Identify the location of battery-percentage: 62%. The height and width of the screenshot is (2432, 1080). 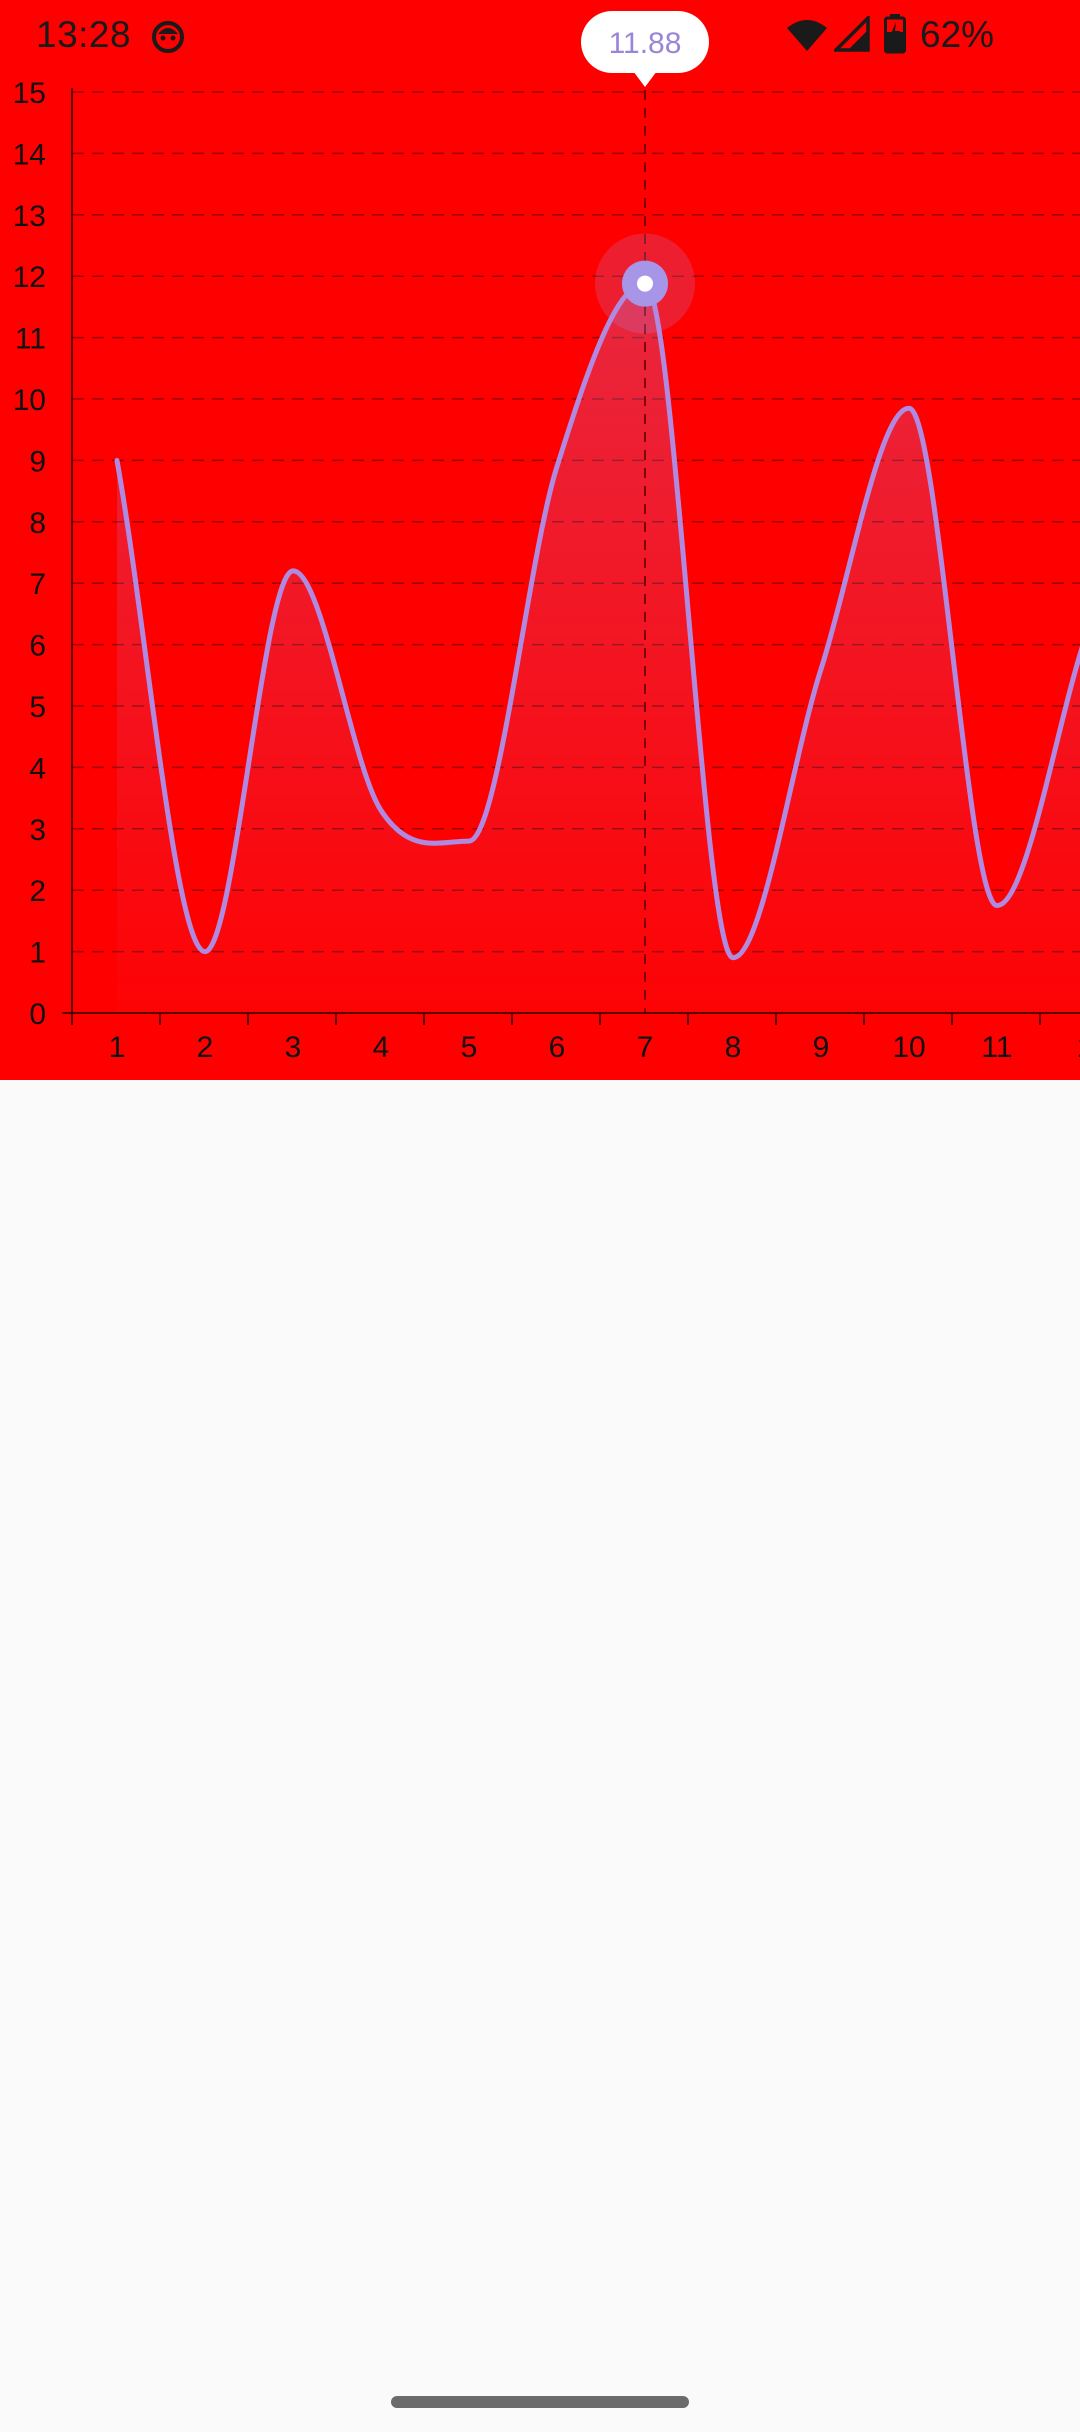
(957, 34).